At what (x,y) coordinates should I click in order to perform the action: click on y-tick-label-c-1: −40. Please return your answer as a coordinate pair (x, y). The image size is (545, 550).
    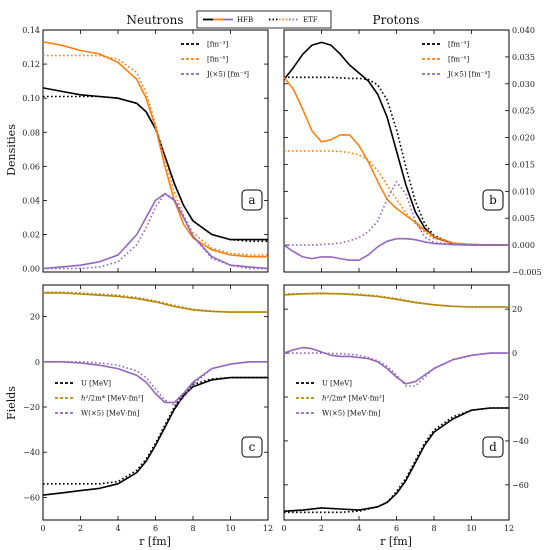
    Looking at the image, I should click on (31, 452).